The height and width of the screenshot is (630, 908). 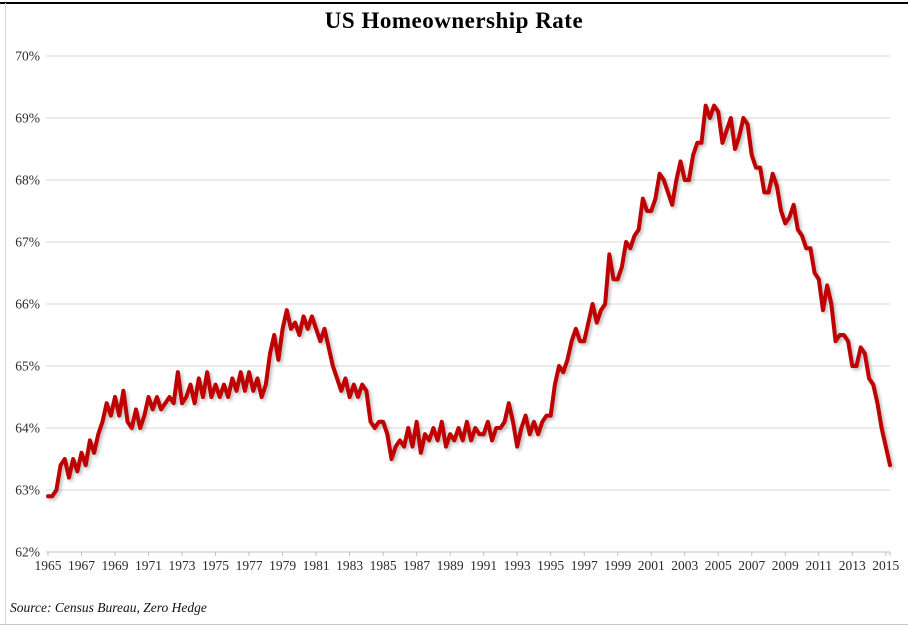 What do you see at coordinates (27, 118) in the screenshot?
I see `y-axis-label-69%: 69%` at bounding box center [27, 118].